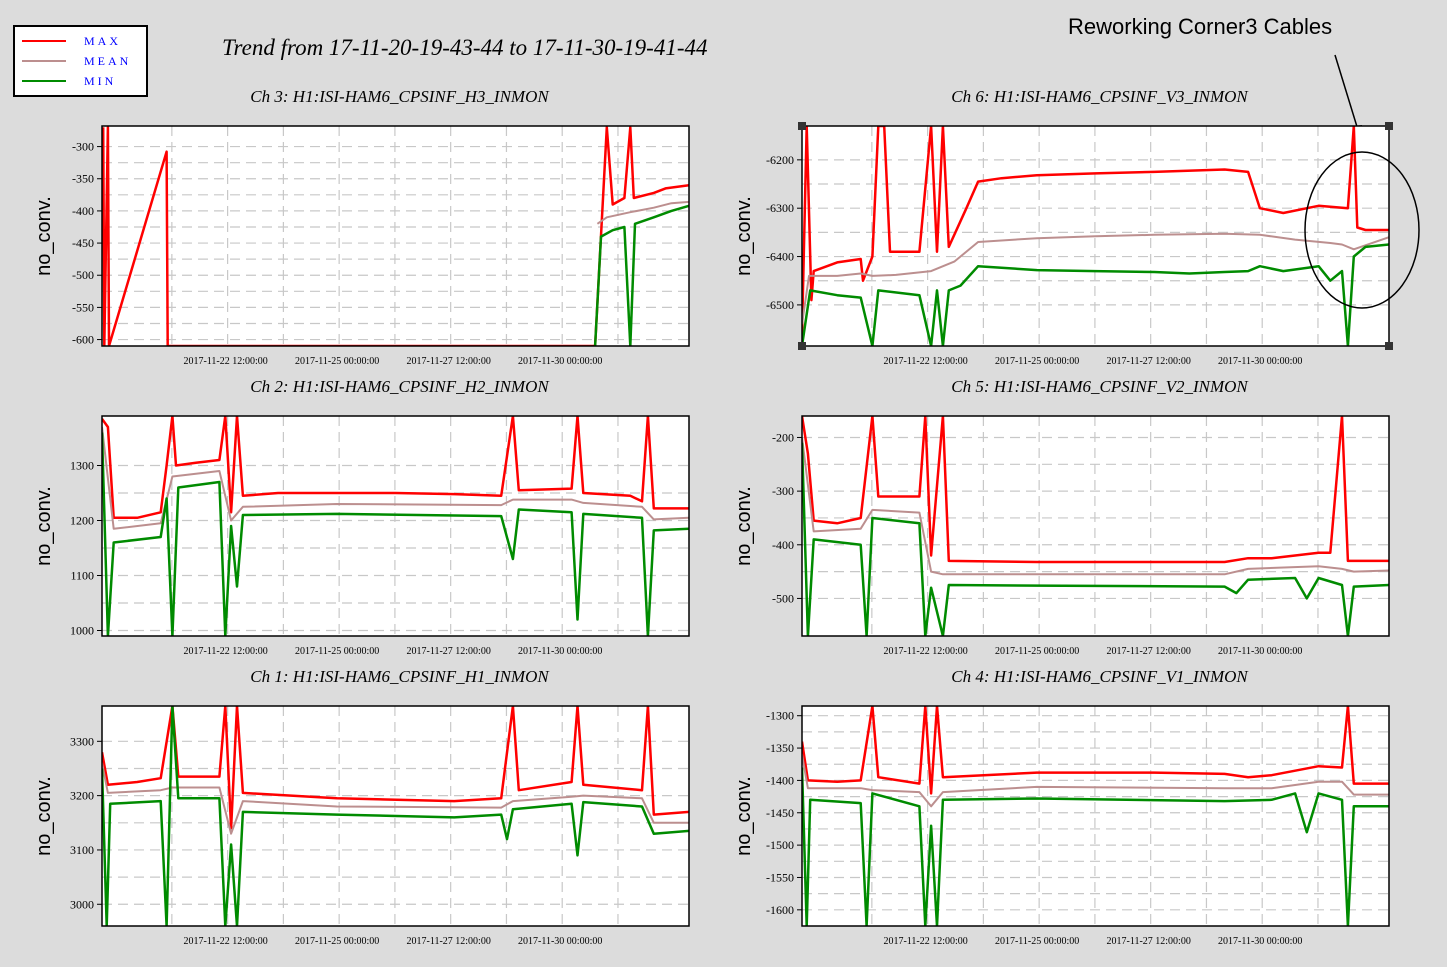  Describe the element at coordinates (83, 179) in the screenshot. I see `y-tick-label: -350` at that location.